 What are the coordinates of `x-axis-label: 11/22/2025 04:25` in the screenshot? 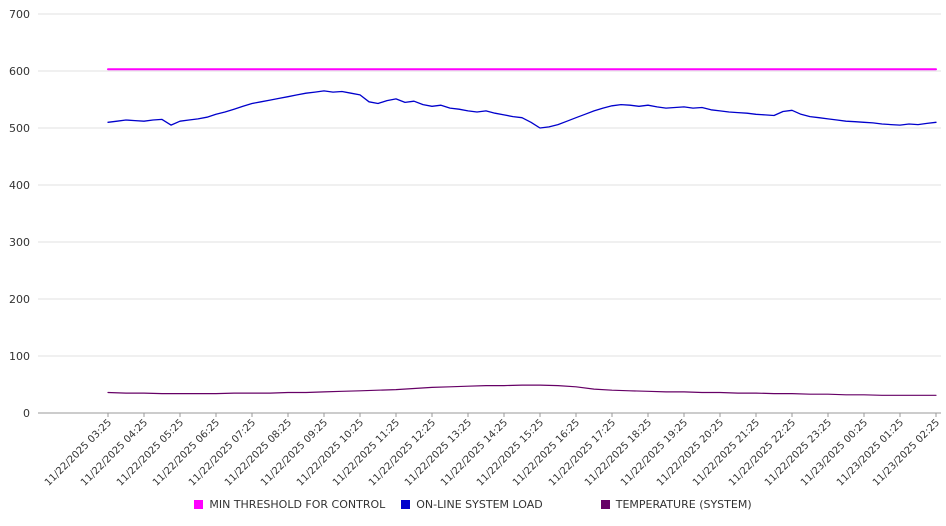 It's located at (114, 452).